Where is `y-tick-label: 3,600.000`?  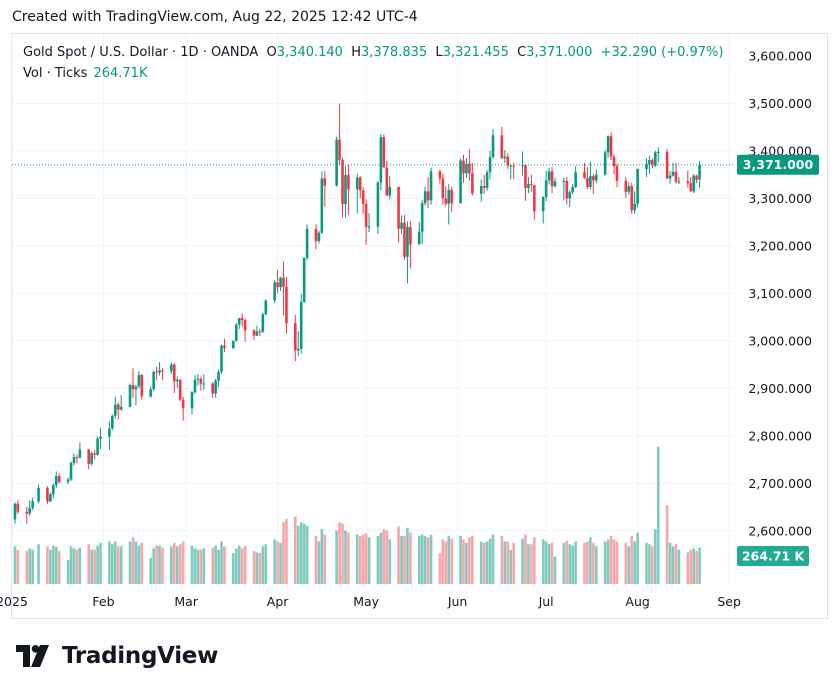 y-tick-label: 3,600.000 is located at coordinates (780, 55).